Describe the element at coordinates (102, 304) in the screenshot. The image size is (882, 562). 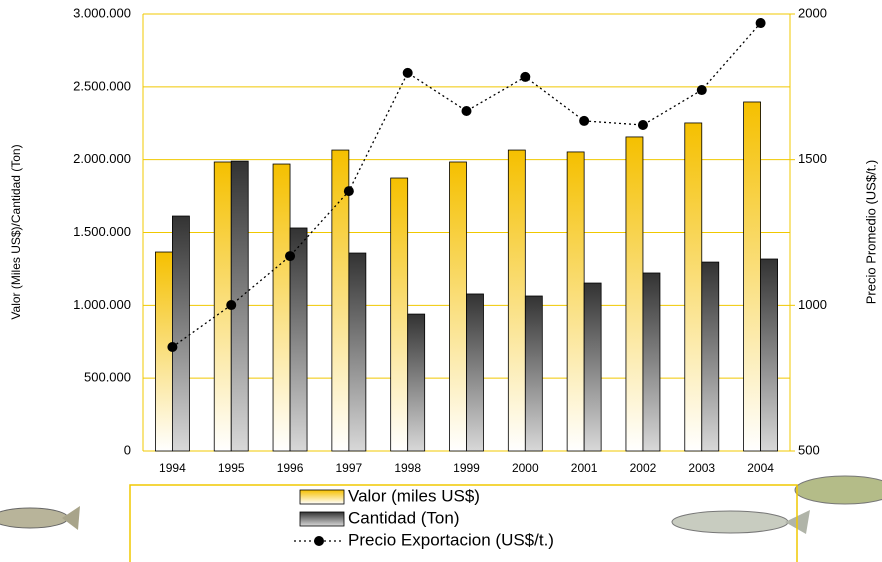
I see `y-tick-label: 1.000.000` at that location.